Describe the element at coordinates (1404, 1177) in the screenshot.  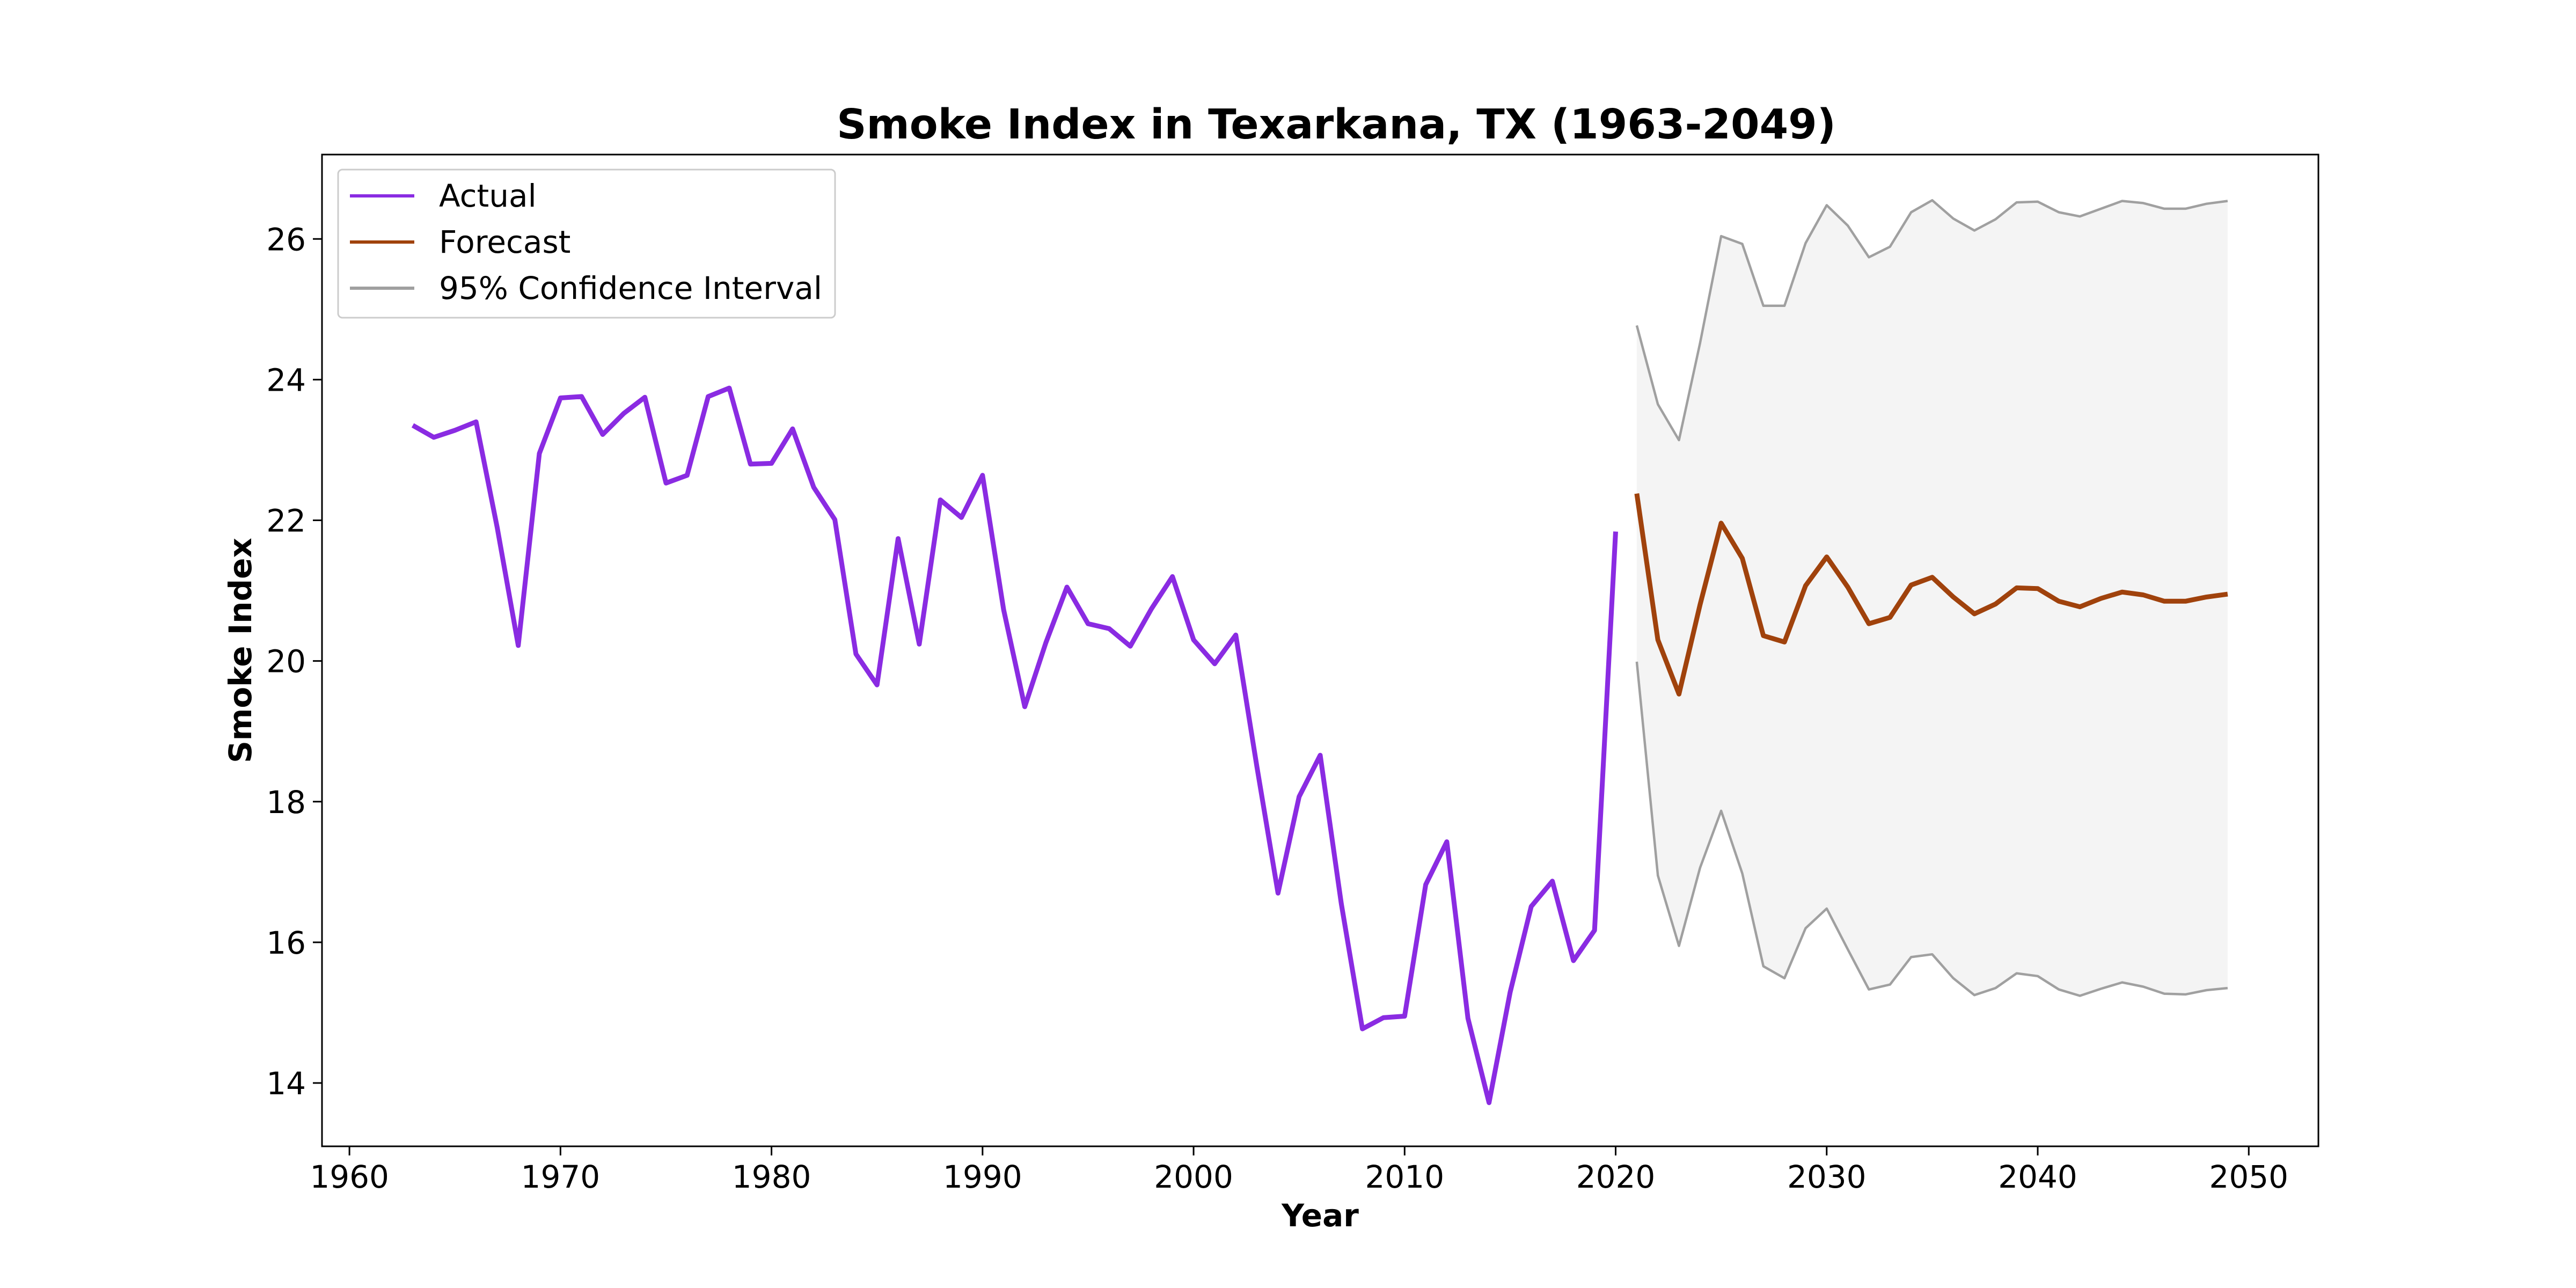
I see `x-tick-label: 2010` at that location.